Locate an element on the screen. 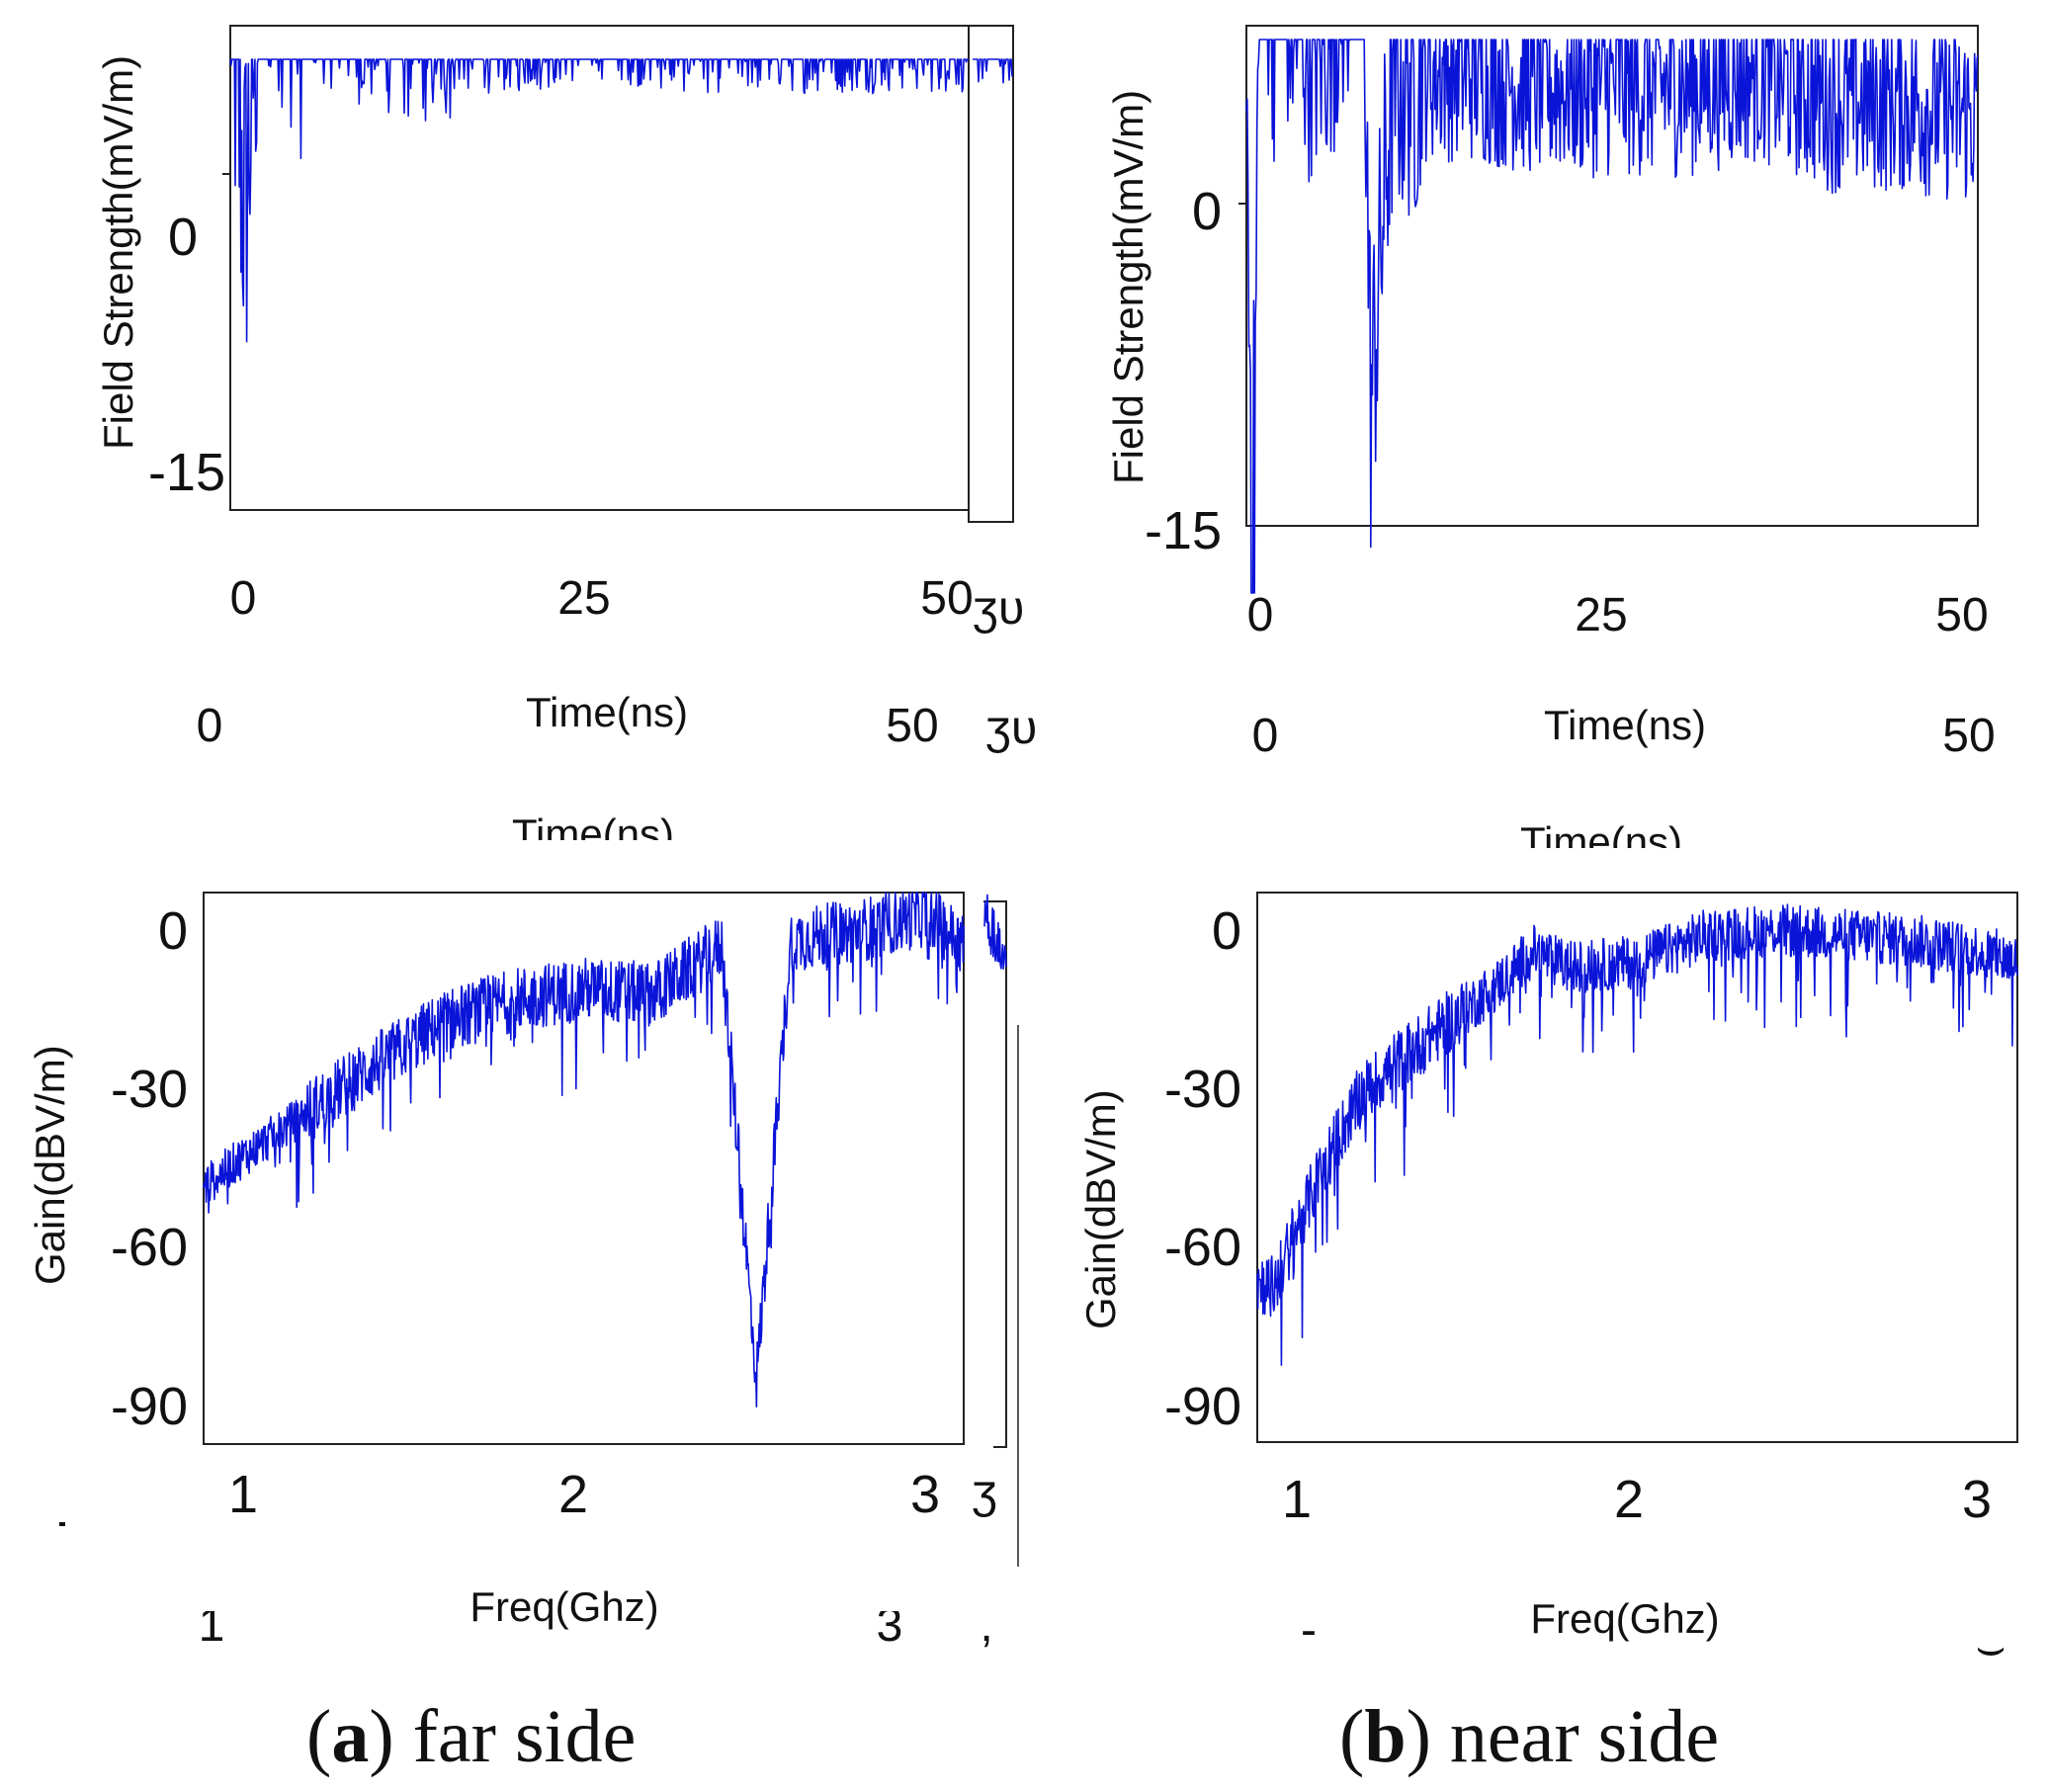  x-tick-label-ghost: - is located at coordinates (1309, 1630).